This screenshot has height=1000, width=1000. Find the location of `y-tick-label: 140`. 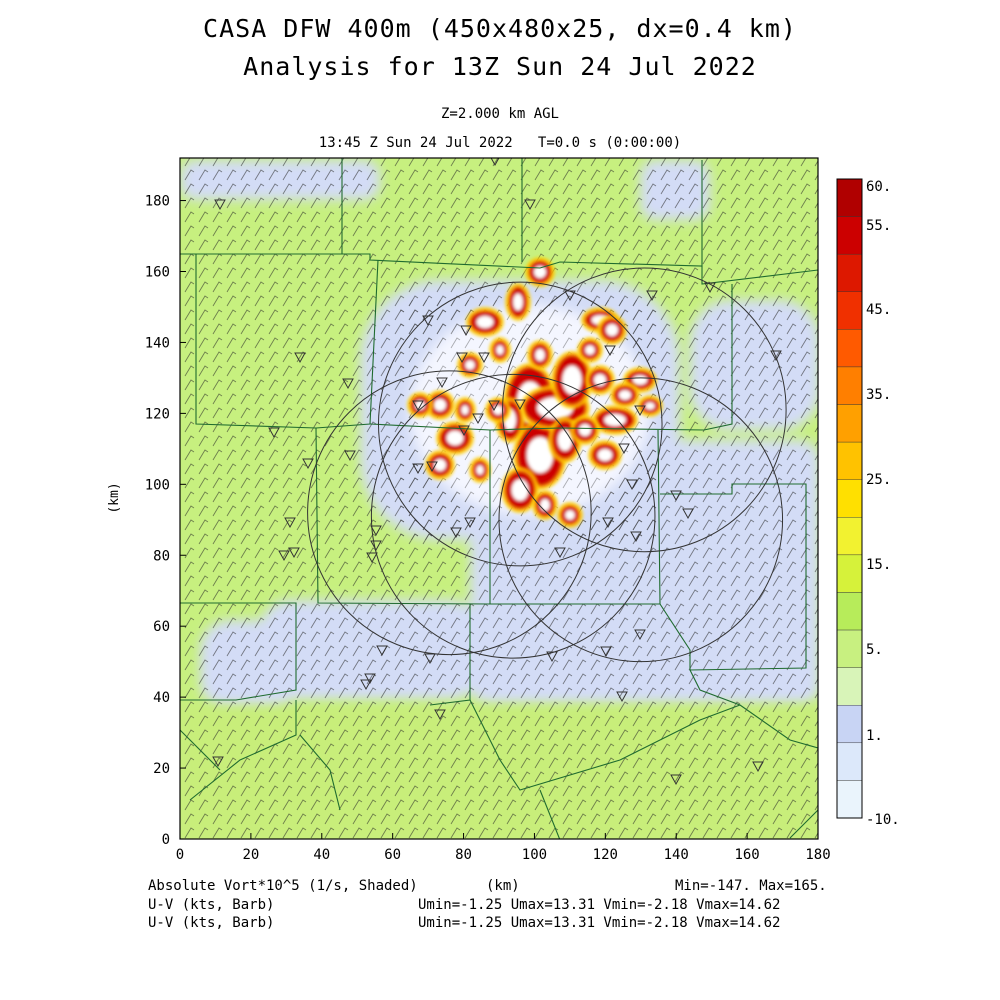

y-tick-label: 140 is located at coordinates (157, 343).